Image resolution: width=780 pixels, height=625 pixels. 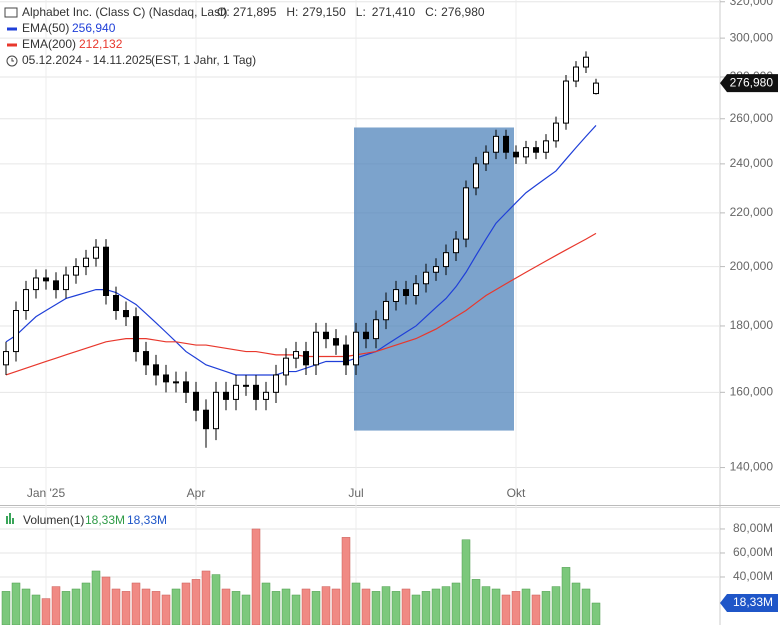 I want to click on y-tick-label: 200,000, so click(x=752, y=266).